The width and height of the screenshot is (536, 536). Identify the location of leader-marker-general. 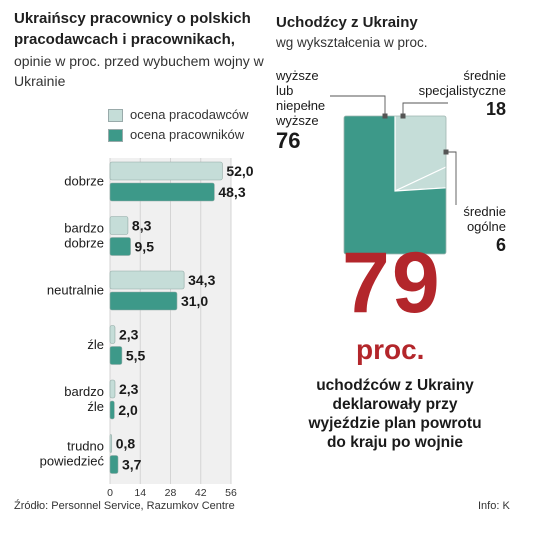
(446, 152).